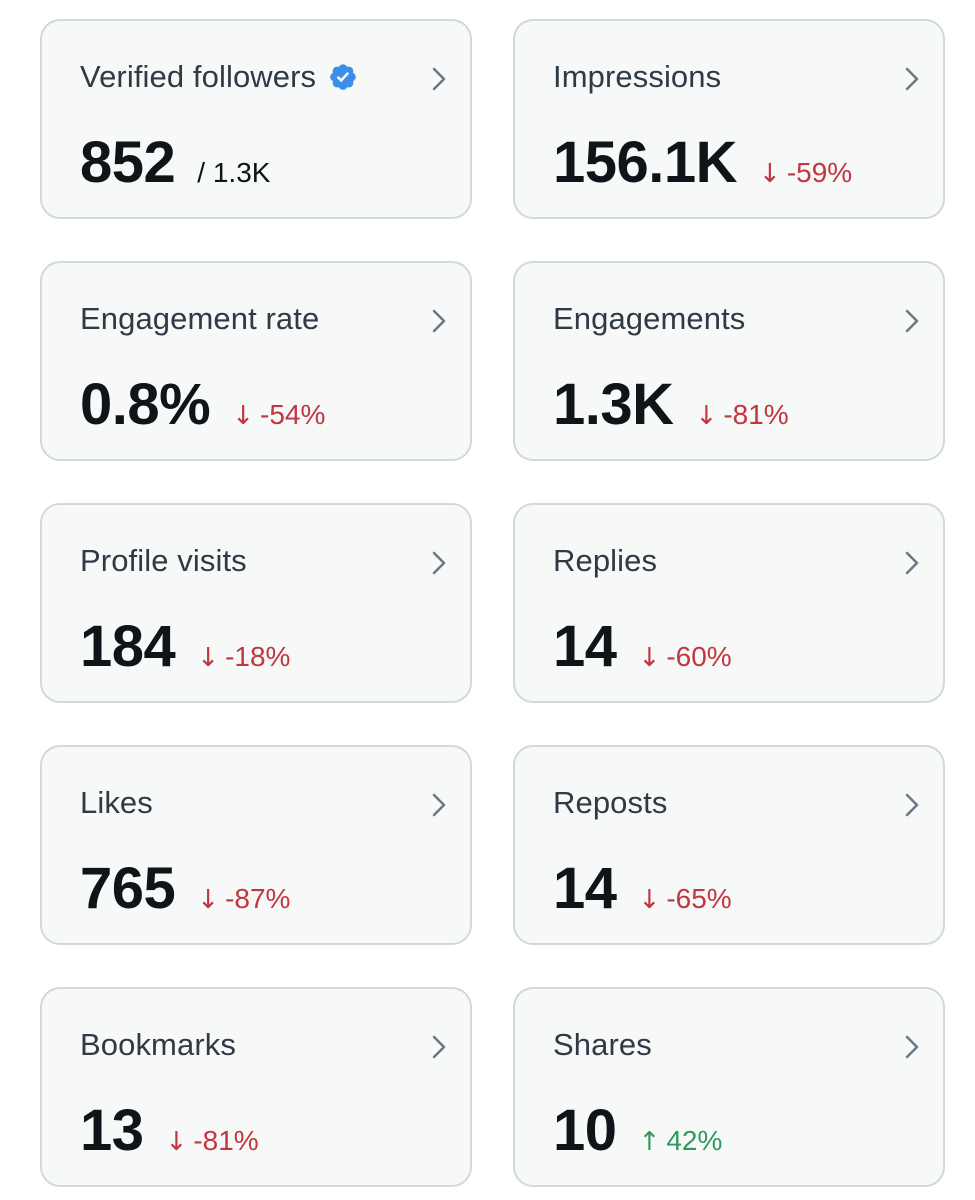 This screenshot has height=1200, width=975. Describe the element at coordinates (699, 656) in the screenshot. I see `change-value: -60%` at that location.